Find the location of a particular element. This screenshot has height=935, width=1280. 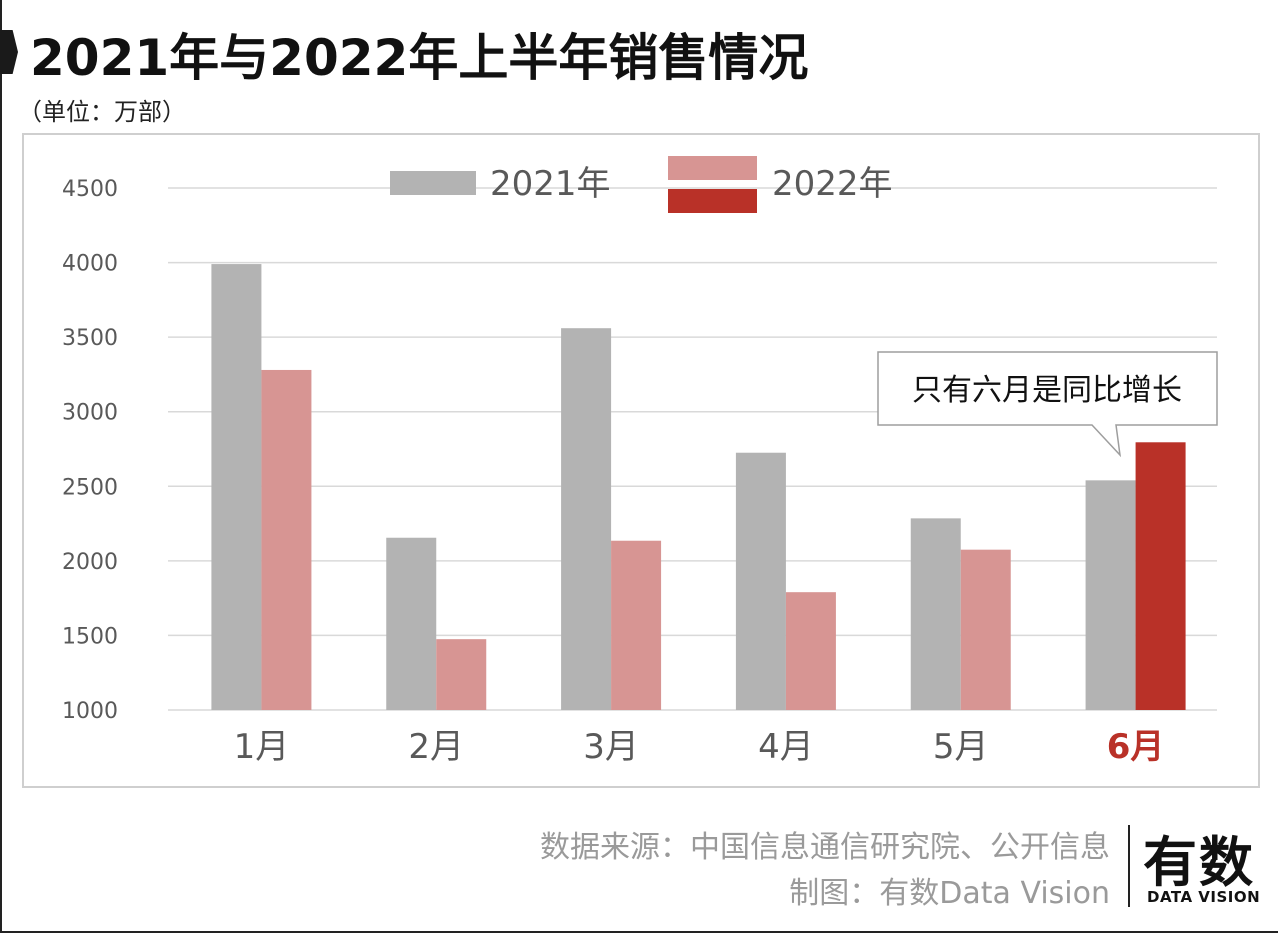

legend-label-2022: 2022年 is located at coordinates (832, 184).